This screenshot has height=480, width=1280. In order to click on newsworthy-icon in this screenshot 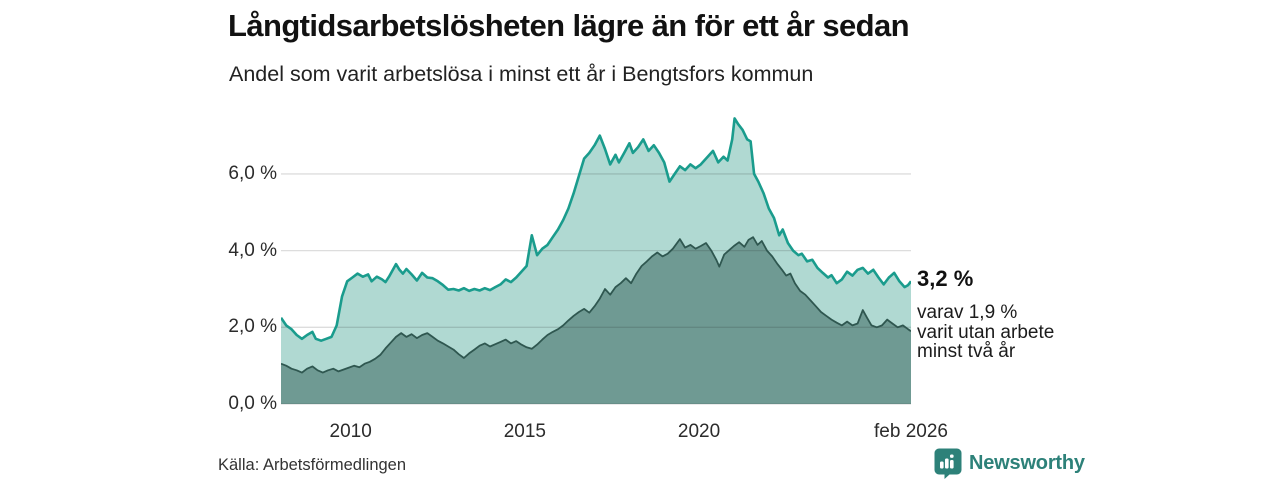, I will do `click(948, 463)`.